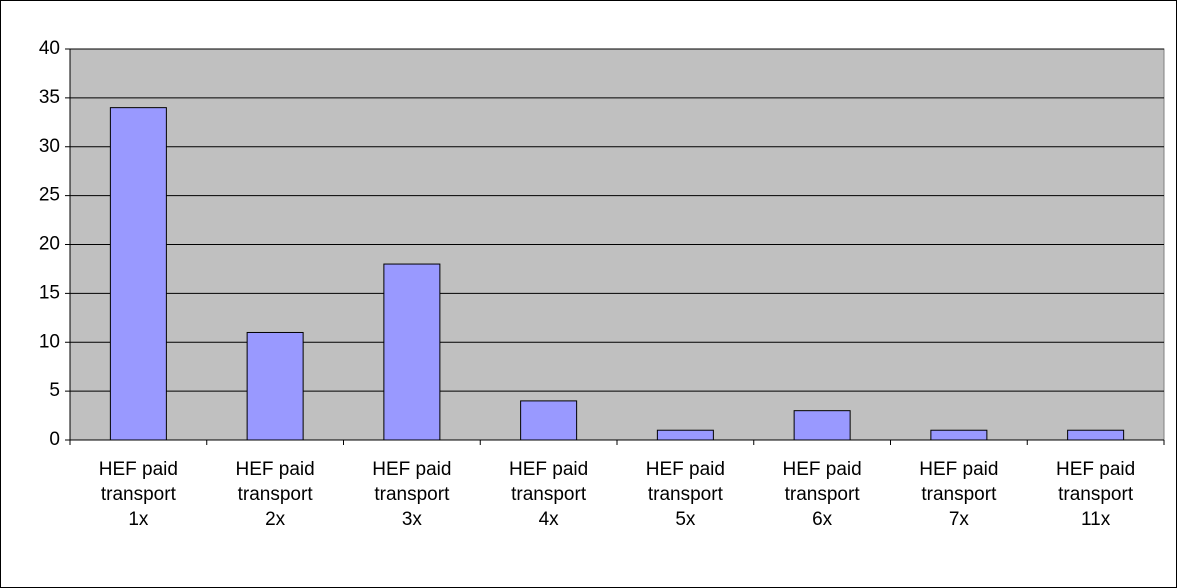 The height and width of the screenshot is (588, 1177). Describe the element at coordinates (49, 97) in the screenshot. I see `y-tick-label: 35` at that location.